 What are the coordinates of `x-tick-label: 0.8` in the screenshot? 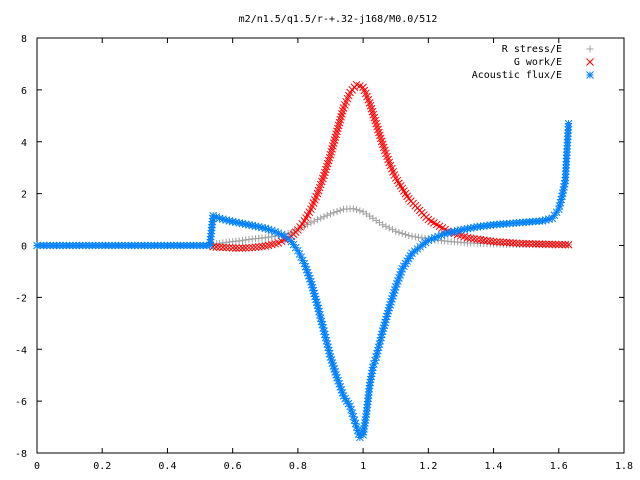 It's located at (298, 466).